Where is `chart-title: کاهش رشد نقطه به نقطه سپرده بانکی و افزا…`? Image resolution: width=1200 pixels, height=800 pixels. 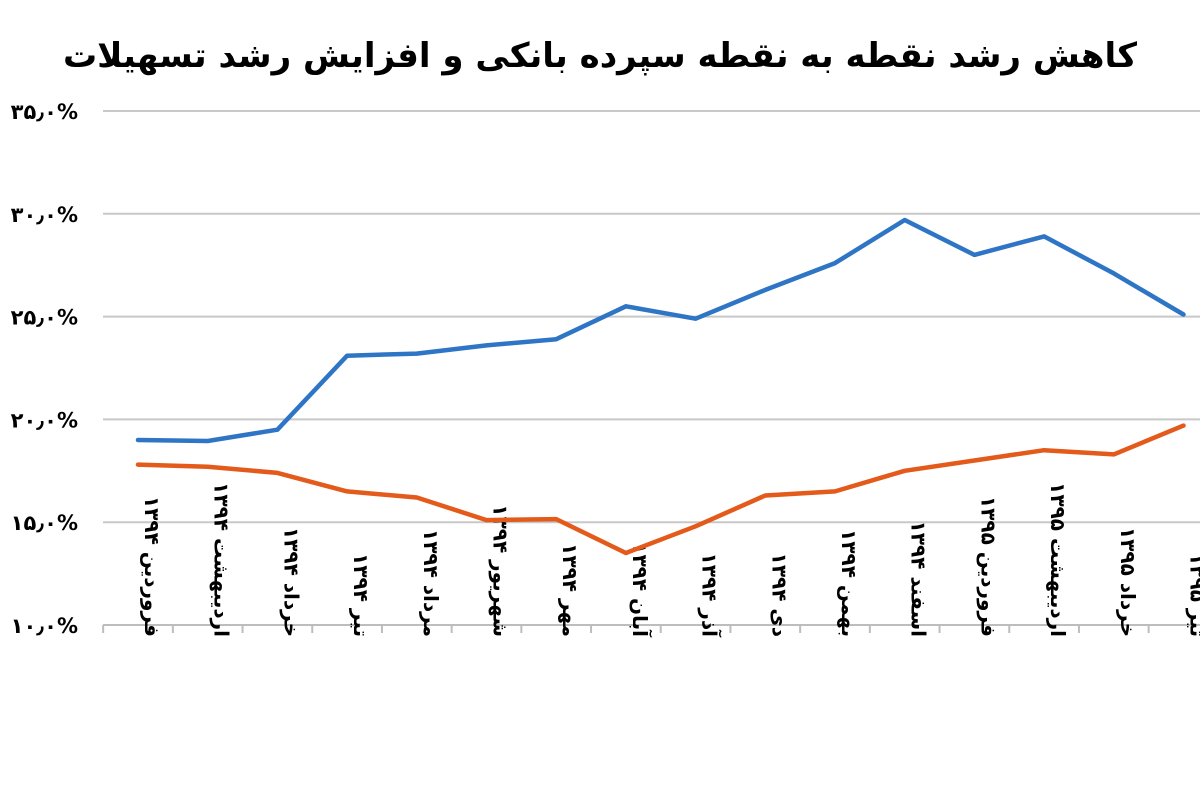
chart-title: کاهش رشد نقطه به نقطه سپرده بانکی و افزا… is located at coordinates (600, 56).